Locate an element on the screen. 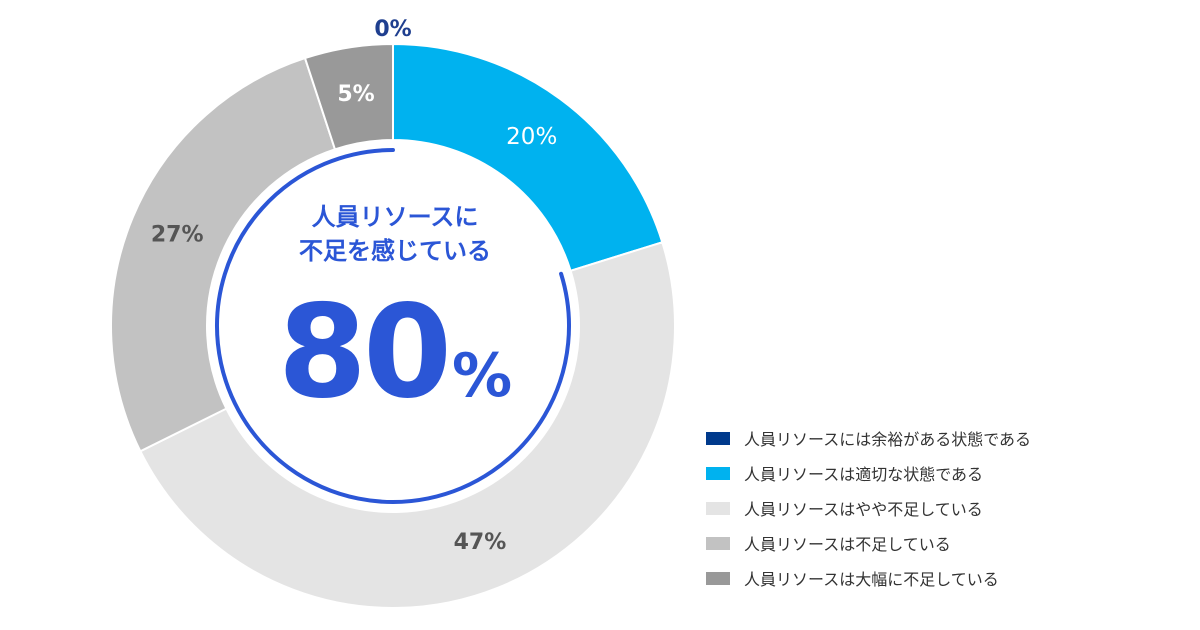  legend-item-2: 人員リソースは適切な状態である is located at coordinates (868, 473).